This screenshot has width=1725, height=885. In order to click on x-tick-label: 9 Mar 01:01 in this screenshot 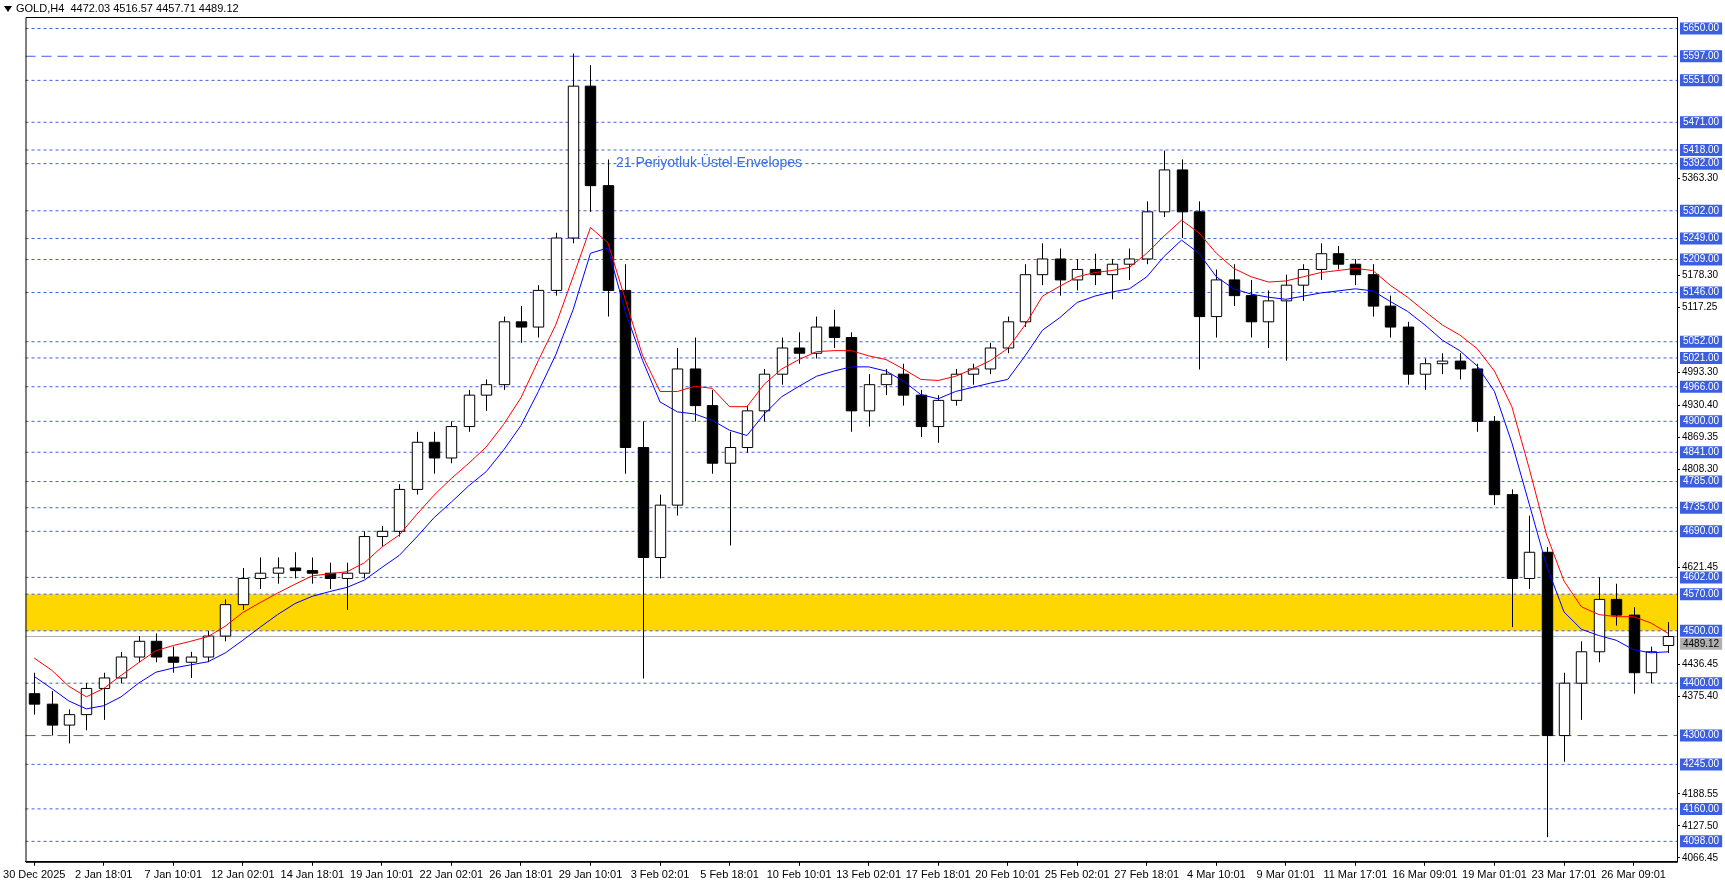, I will do `click(1286, 874)`.